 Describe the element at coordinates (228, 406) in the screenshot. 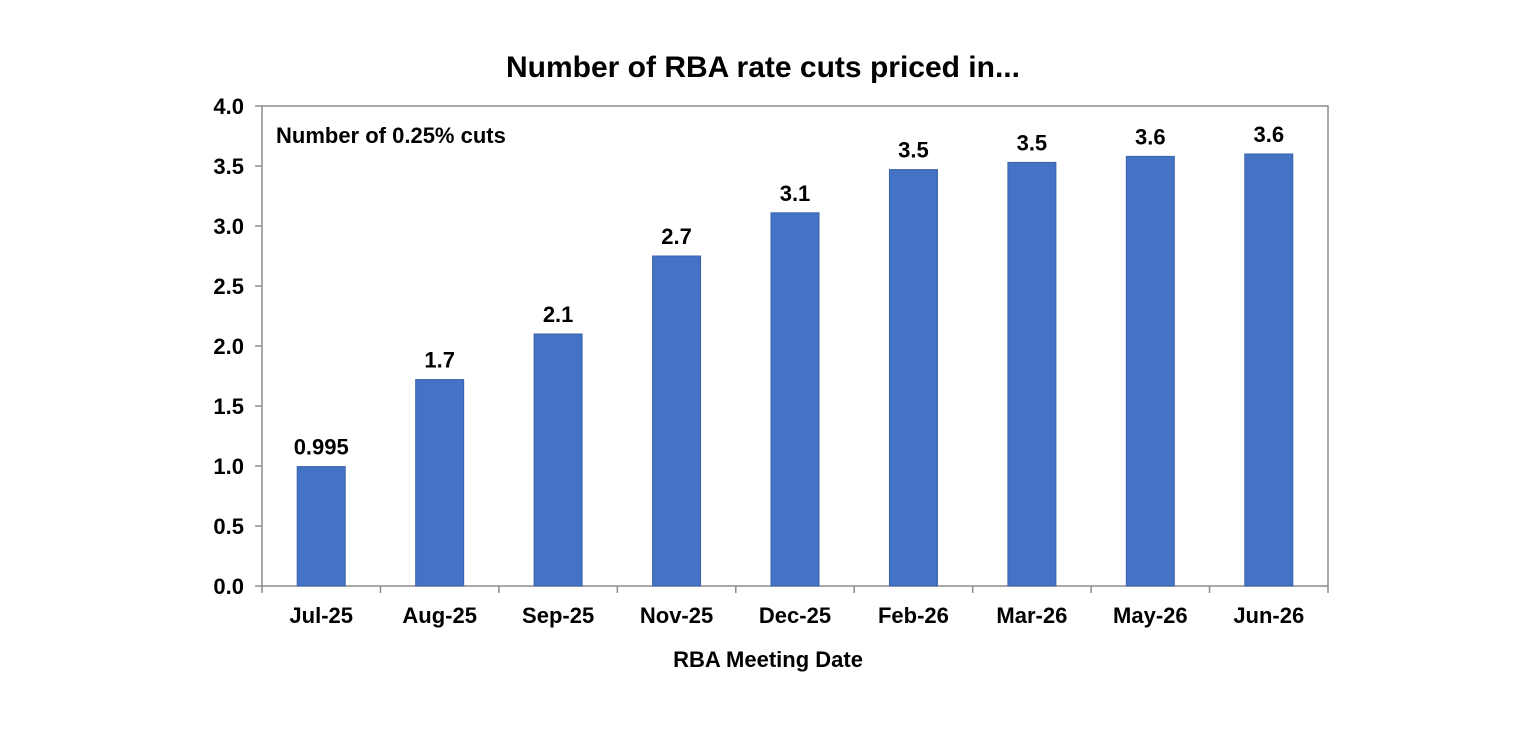

I see `y-tick-label: 1.5` at that location.